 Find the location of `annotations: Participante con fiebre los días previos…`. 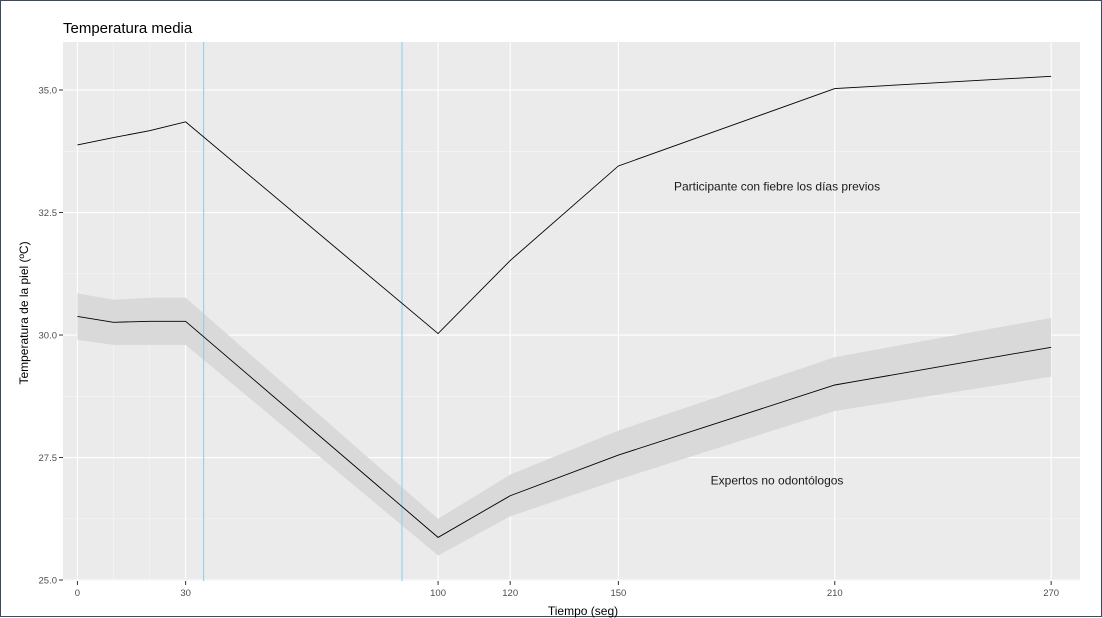

annotations: Participante con fiebre los días previos… is located at coordinates (777, 333).